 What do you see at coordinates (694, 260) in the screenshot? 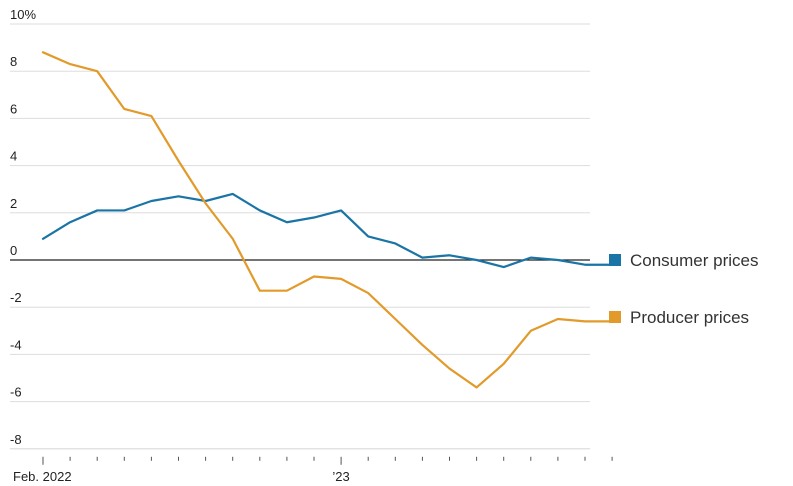
I see `legend-label: Consumer prices` at bounding box center [694, 260].